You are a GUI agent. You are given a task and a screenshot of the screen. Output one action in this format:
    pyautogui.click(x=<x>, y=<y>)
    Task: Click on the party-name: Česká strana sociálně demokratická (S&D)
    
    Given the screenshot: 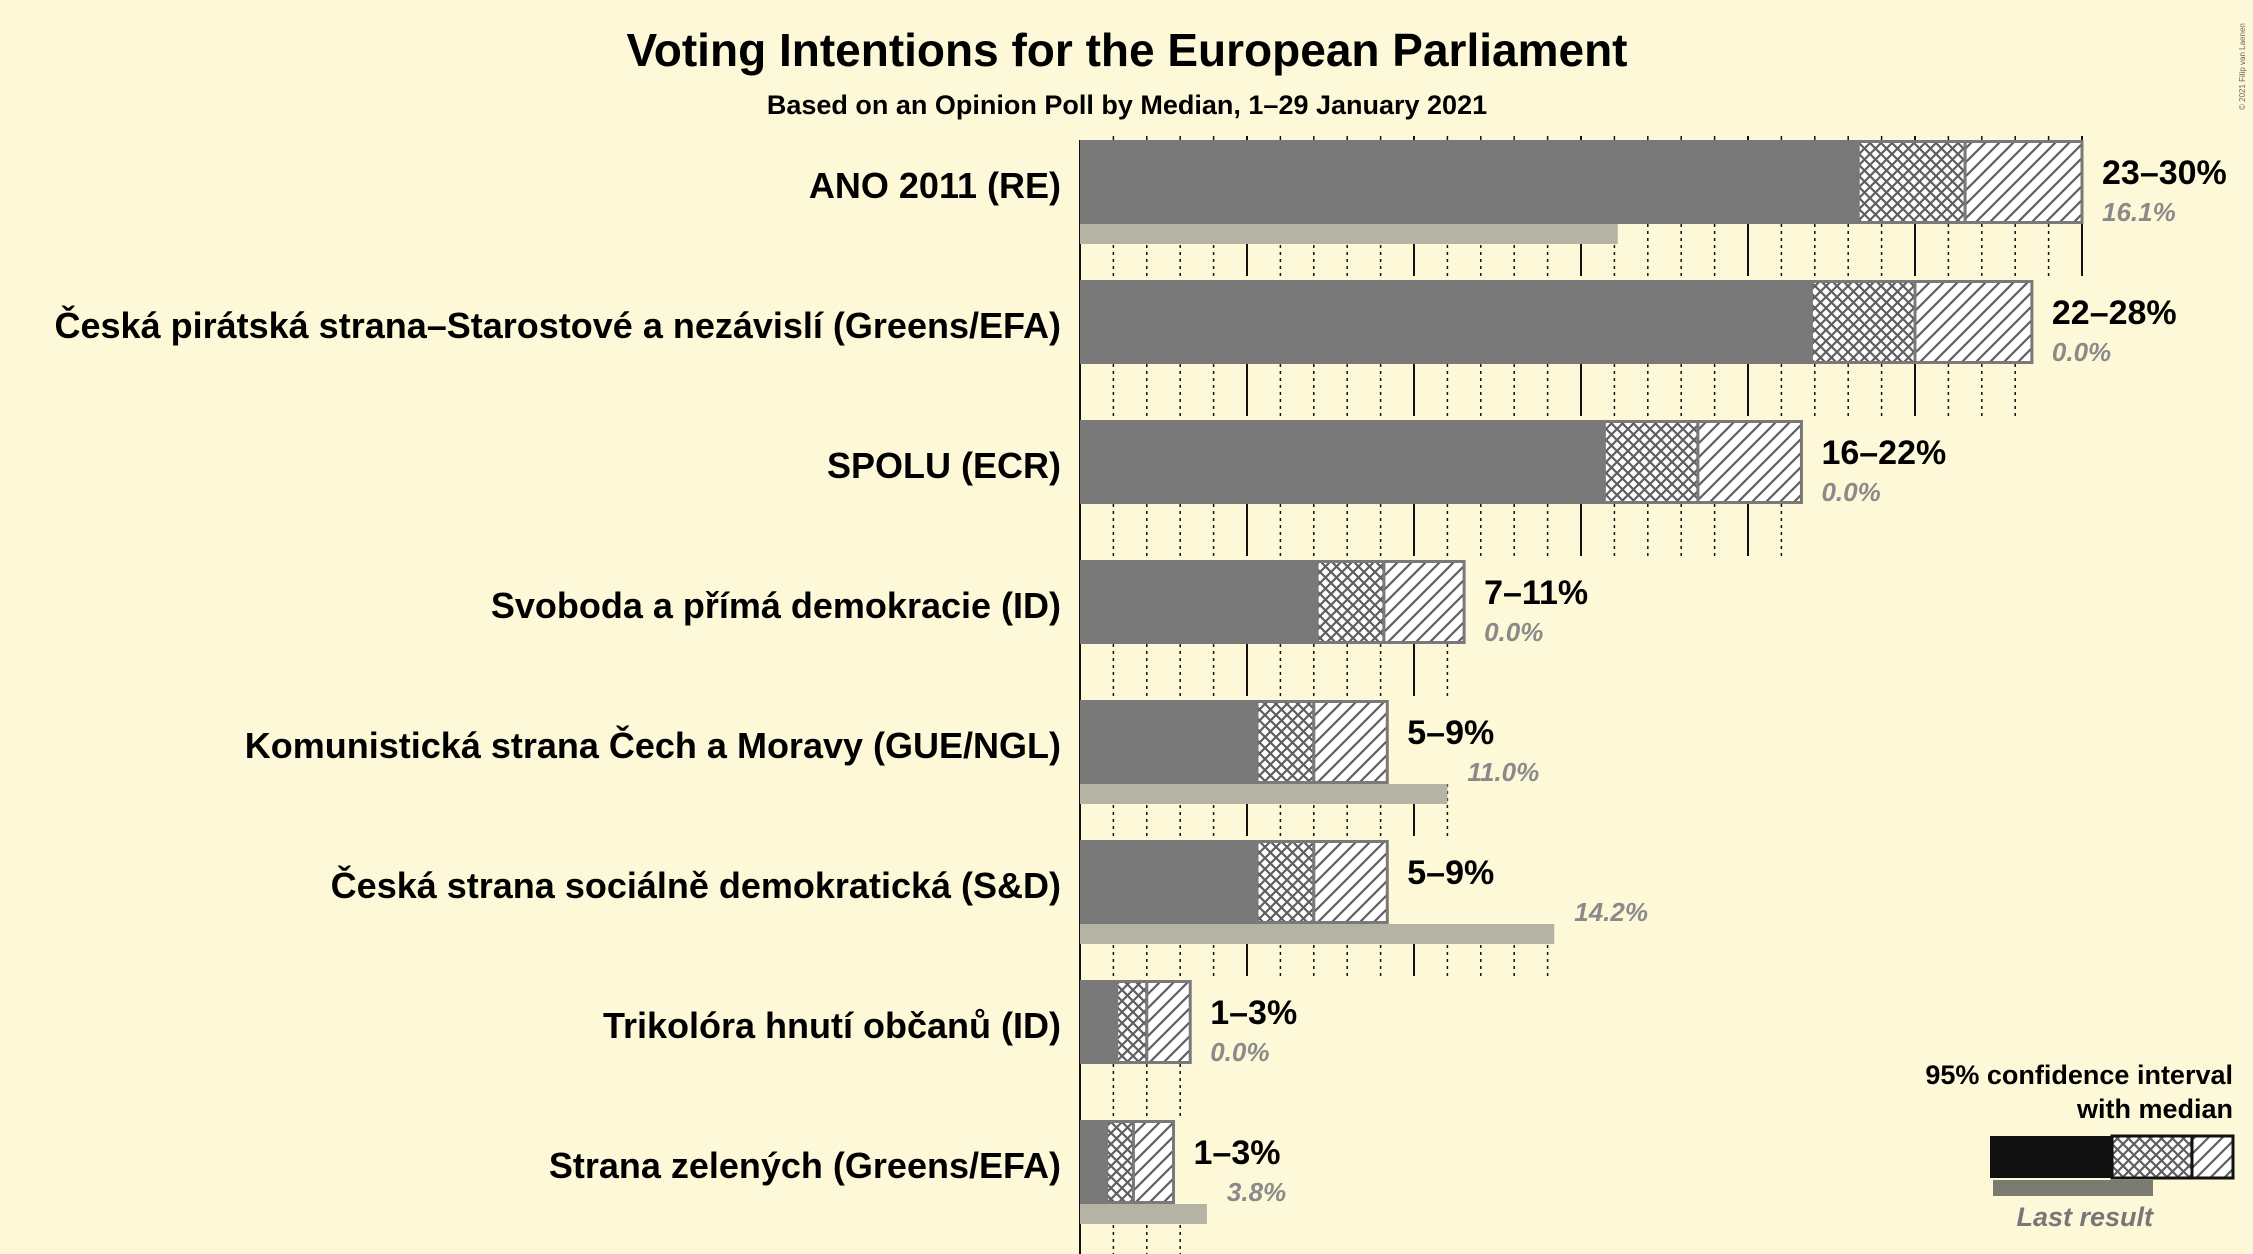 What is the action you would take?
    pyautogui.click(x=696, y=885)
    